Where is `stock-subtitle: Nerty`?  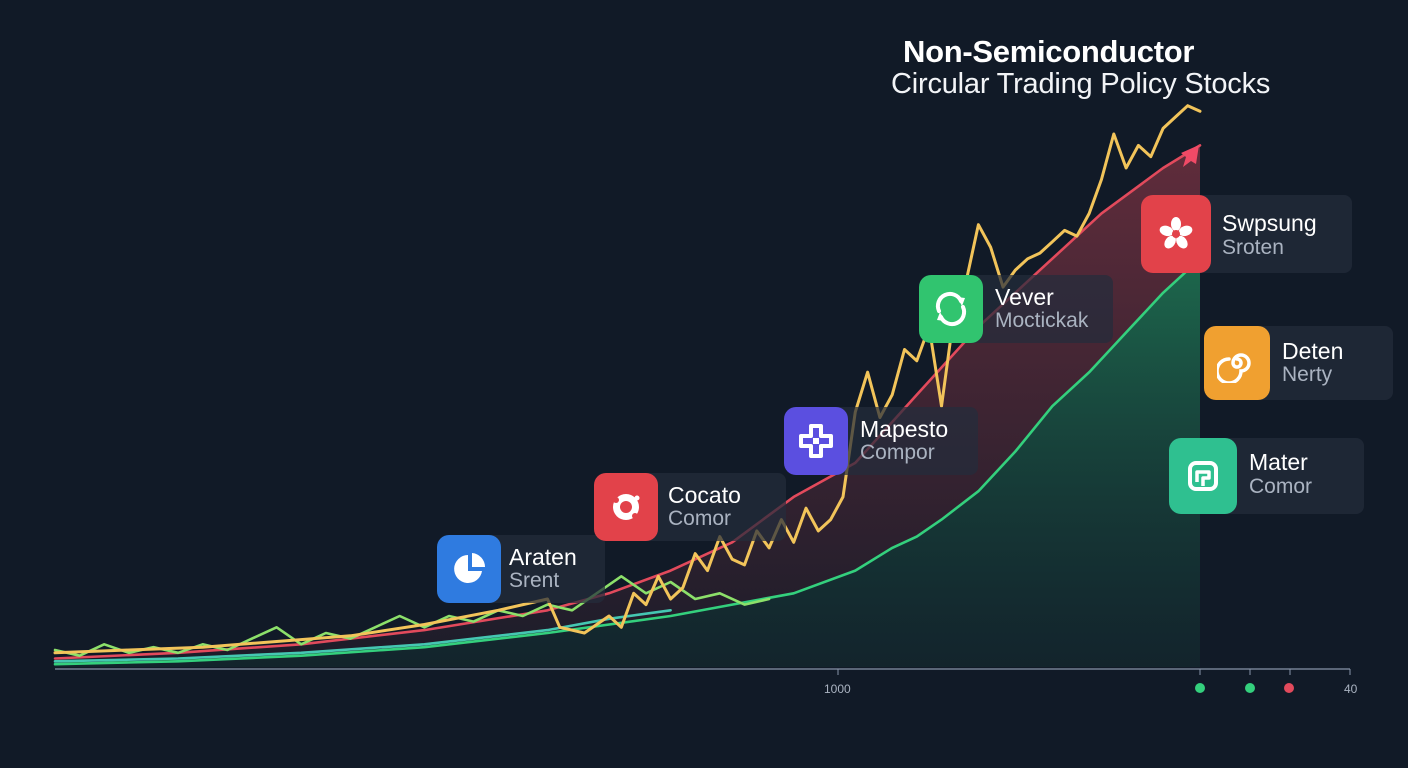 stock-subtitle: Nerty is located at coordinates (1307, 374).